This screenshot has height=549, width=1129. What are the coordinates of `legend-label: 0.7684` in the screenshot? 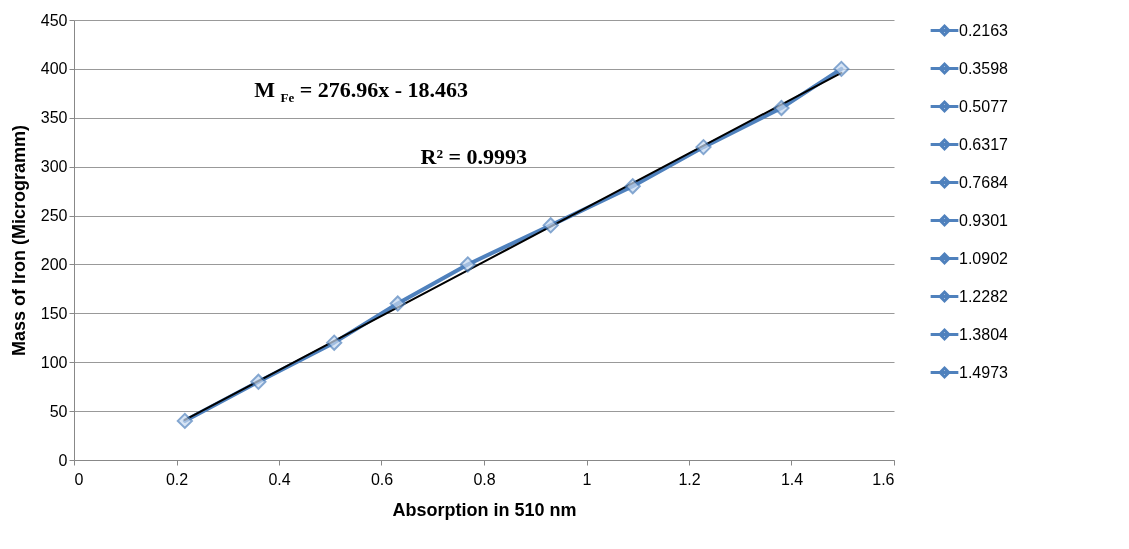 It's located at (984, 182).